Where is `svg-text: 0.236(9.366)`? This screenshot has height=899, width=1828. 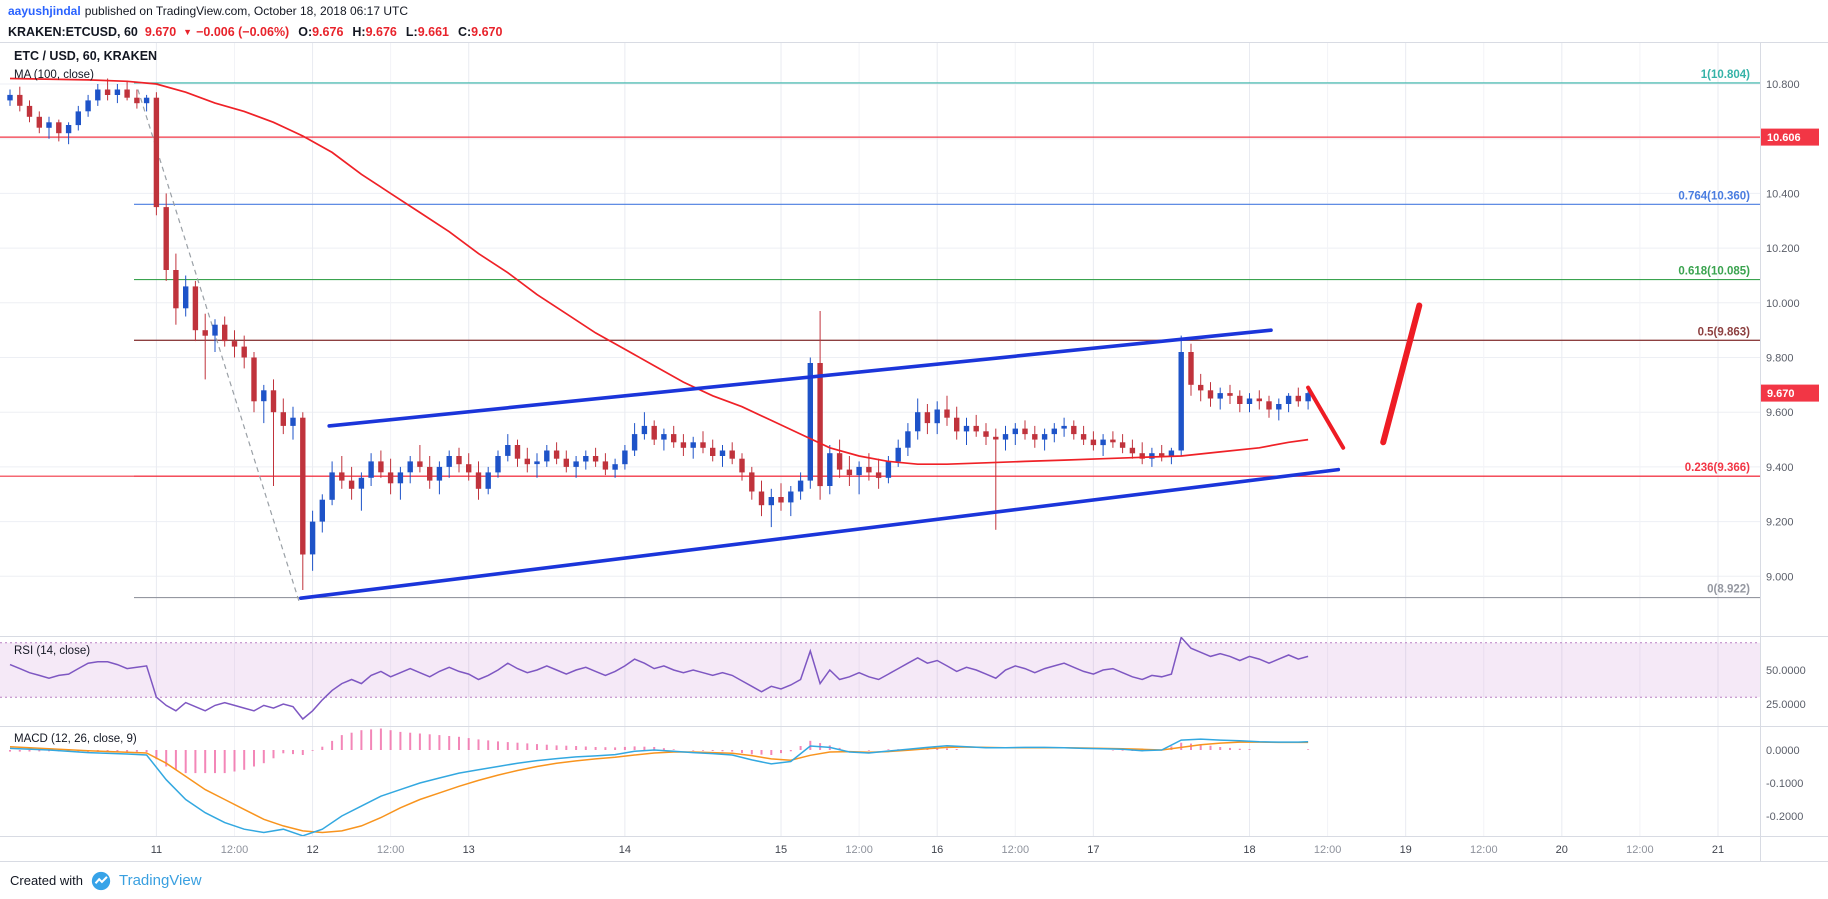
svg-text: 0.236(9.366) is located at coordinates (1717, 468).